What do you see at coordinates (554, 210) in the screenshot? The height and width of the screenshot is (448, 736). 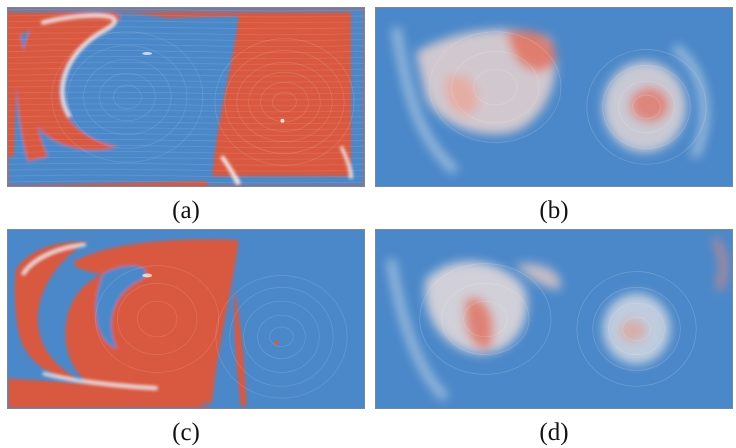 I see `caption-b: (b)` at bounding box center [554, 210].